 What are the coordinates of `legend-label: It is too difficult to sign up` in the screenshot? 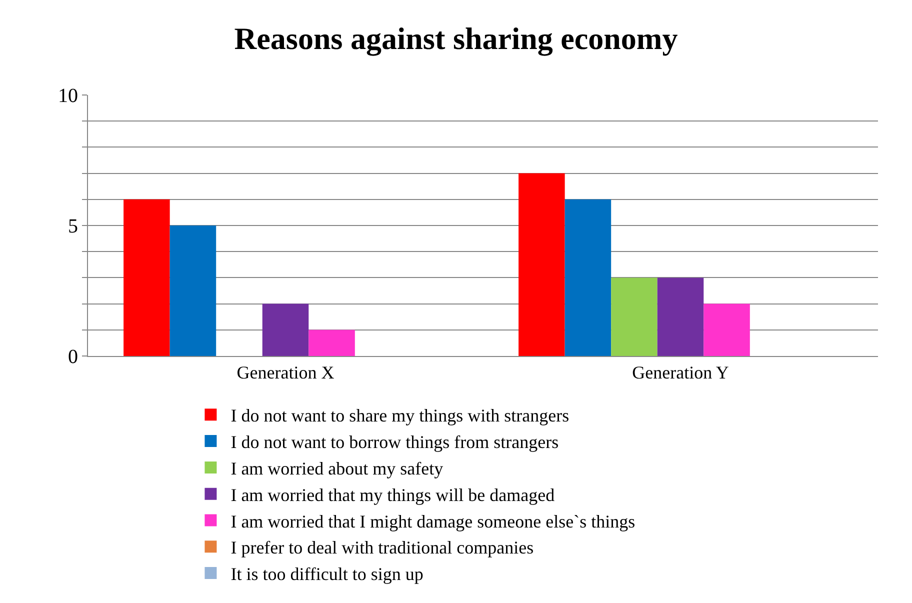 It's located at (327, 574).